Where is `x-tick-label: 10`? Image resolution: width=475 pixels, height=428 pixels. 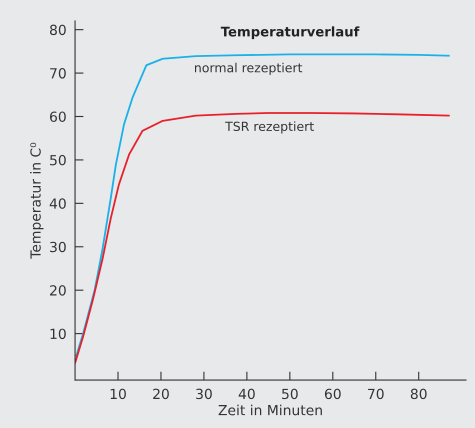 x-tick-label: 10 is located at coordinates (118, 394).